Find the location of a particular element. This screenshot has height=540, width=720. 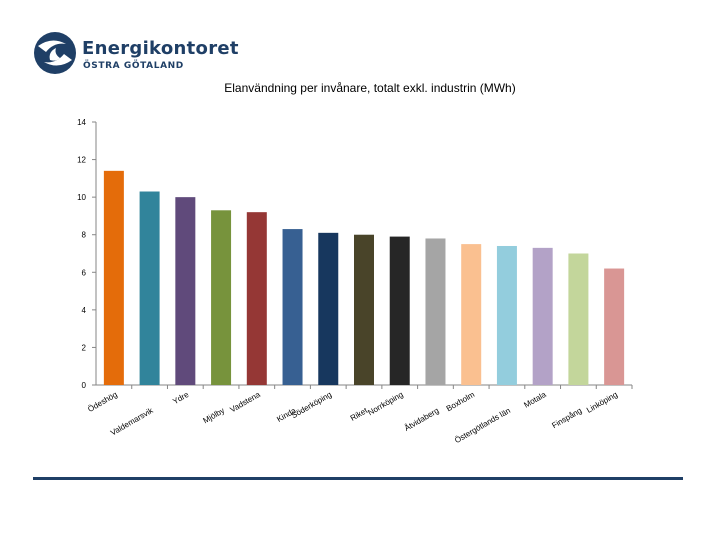

y-tick-label: 8 is located at coordinates (84, 235).